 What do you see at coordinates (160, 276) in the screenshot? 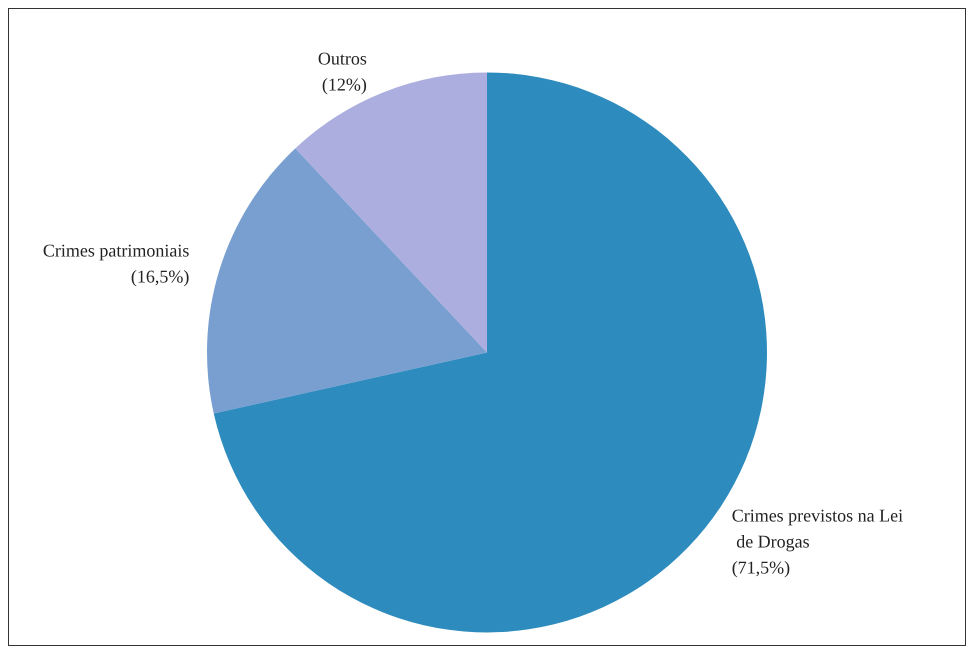
I see `data-label: (16,5%)` at bounding box center [160, 276].